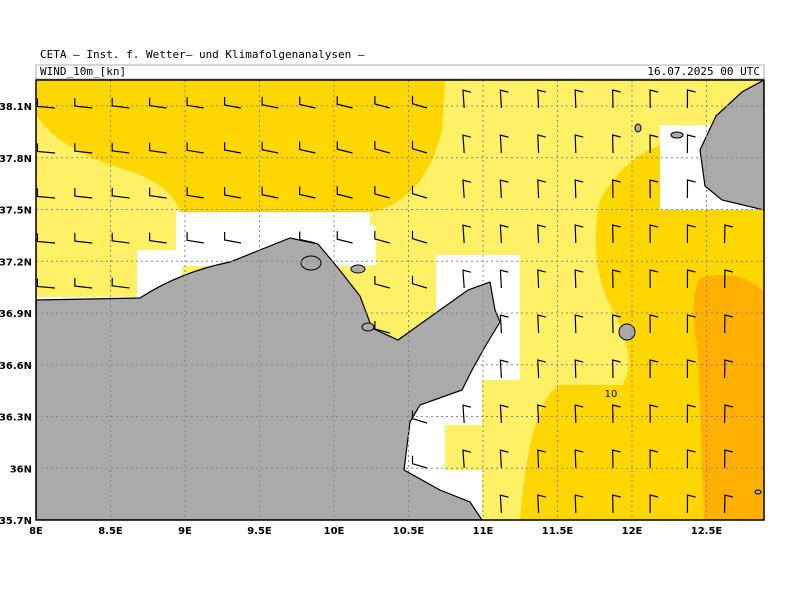 The width and height of the screenshot is (800, 600). Describe the element at coordinates (409, 531) in the screenshot. I see `lon-label: 10.5E` at that location.